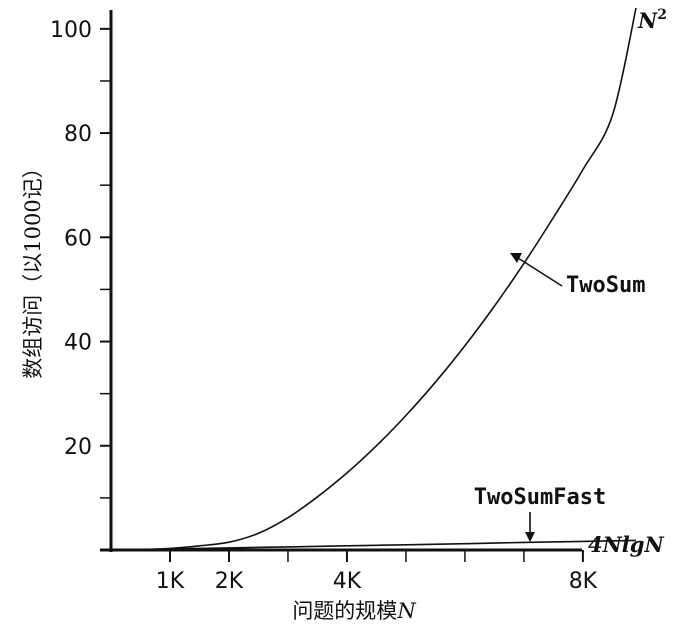 Image resolution: width=674 pixels, height=628 pixels. What do you see at coordinates (583, 581) in the screenshot?
I see `x-tick-label-8K: 8K` at bounding box center [583, 581].